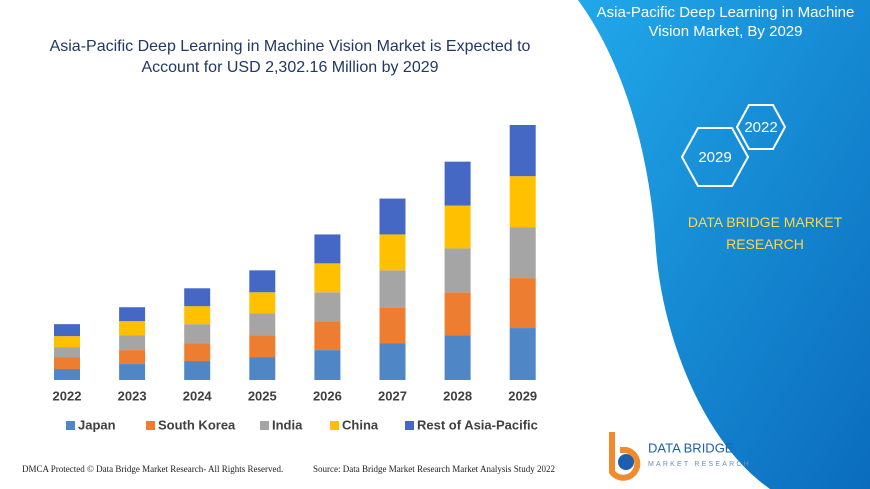 The width and height of the screenshot is (870, 489). I want to click on badge: 2029, so click(714, 157).